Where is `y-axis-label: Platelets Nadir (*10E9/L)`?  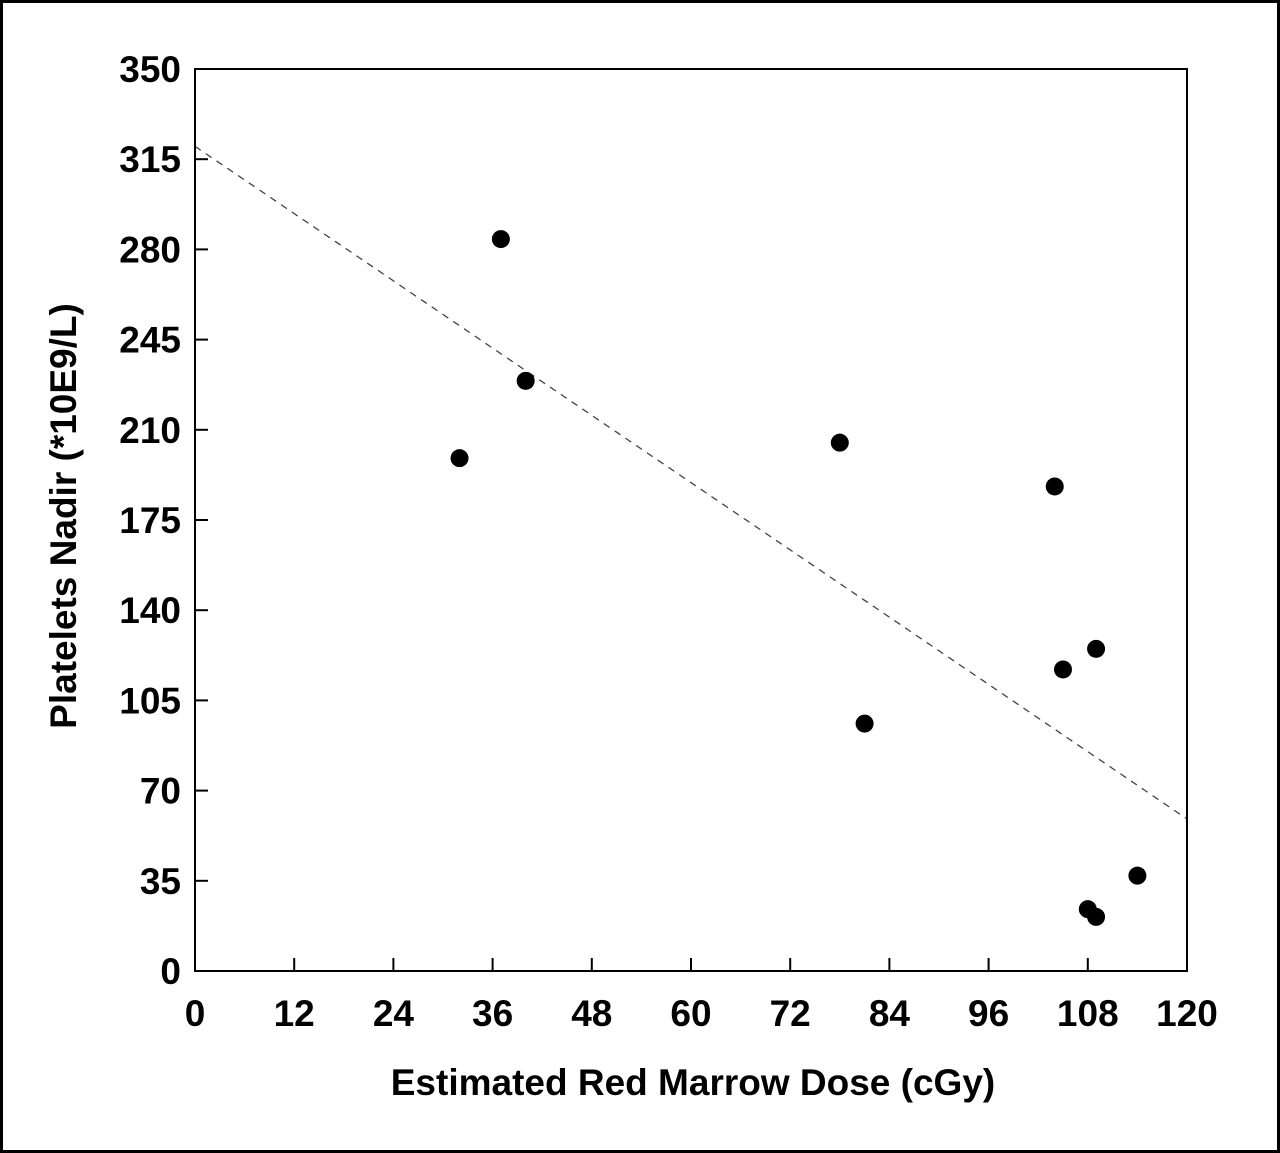
y-axis-label: Platelets Nadir (*10E9/L) is located at coordinates (63, 516).